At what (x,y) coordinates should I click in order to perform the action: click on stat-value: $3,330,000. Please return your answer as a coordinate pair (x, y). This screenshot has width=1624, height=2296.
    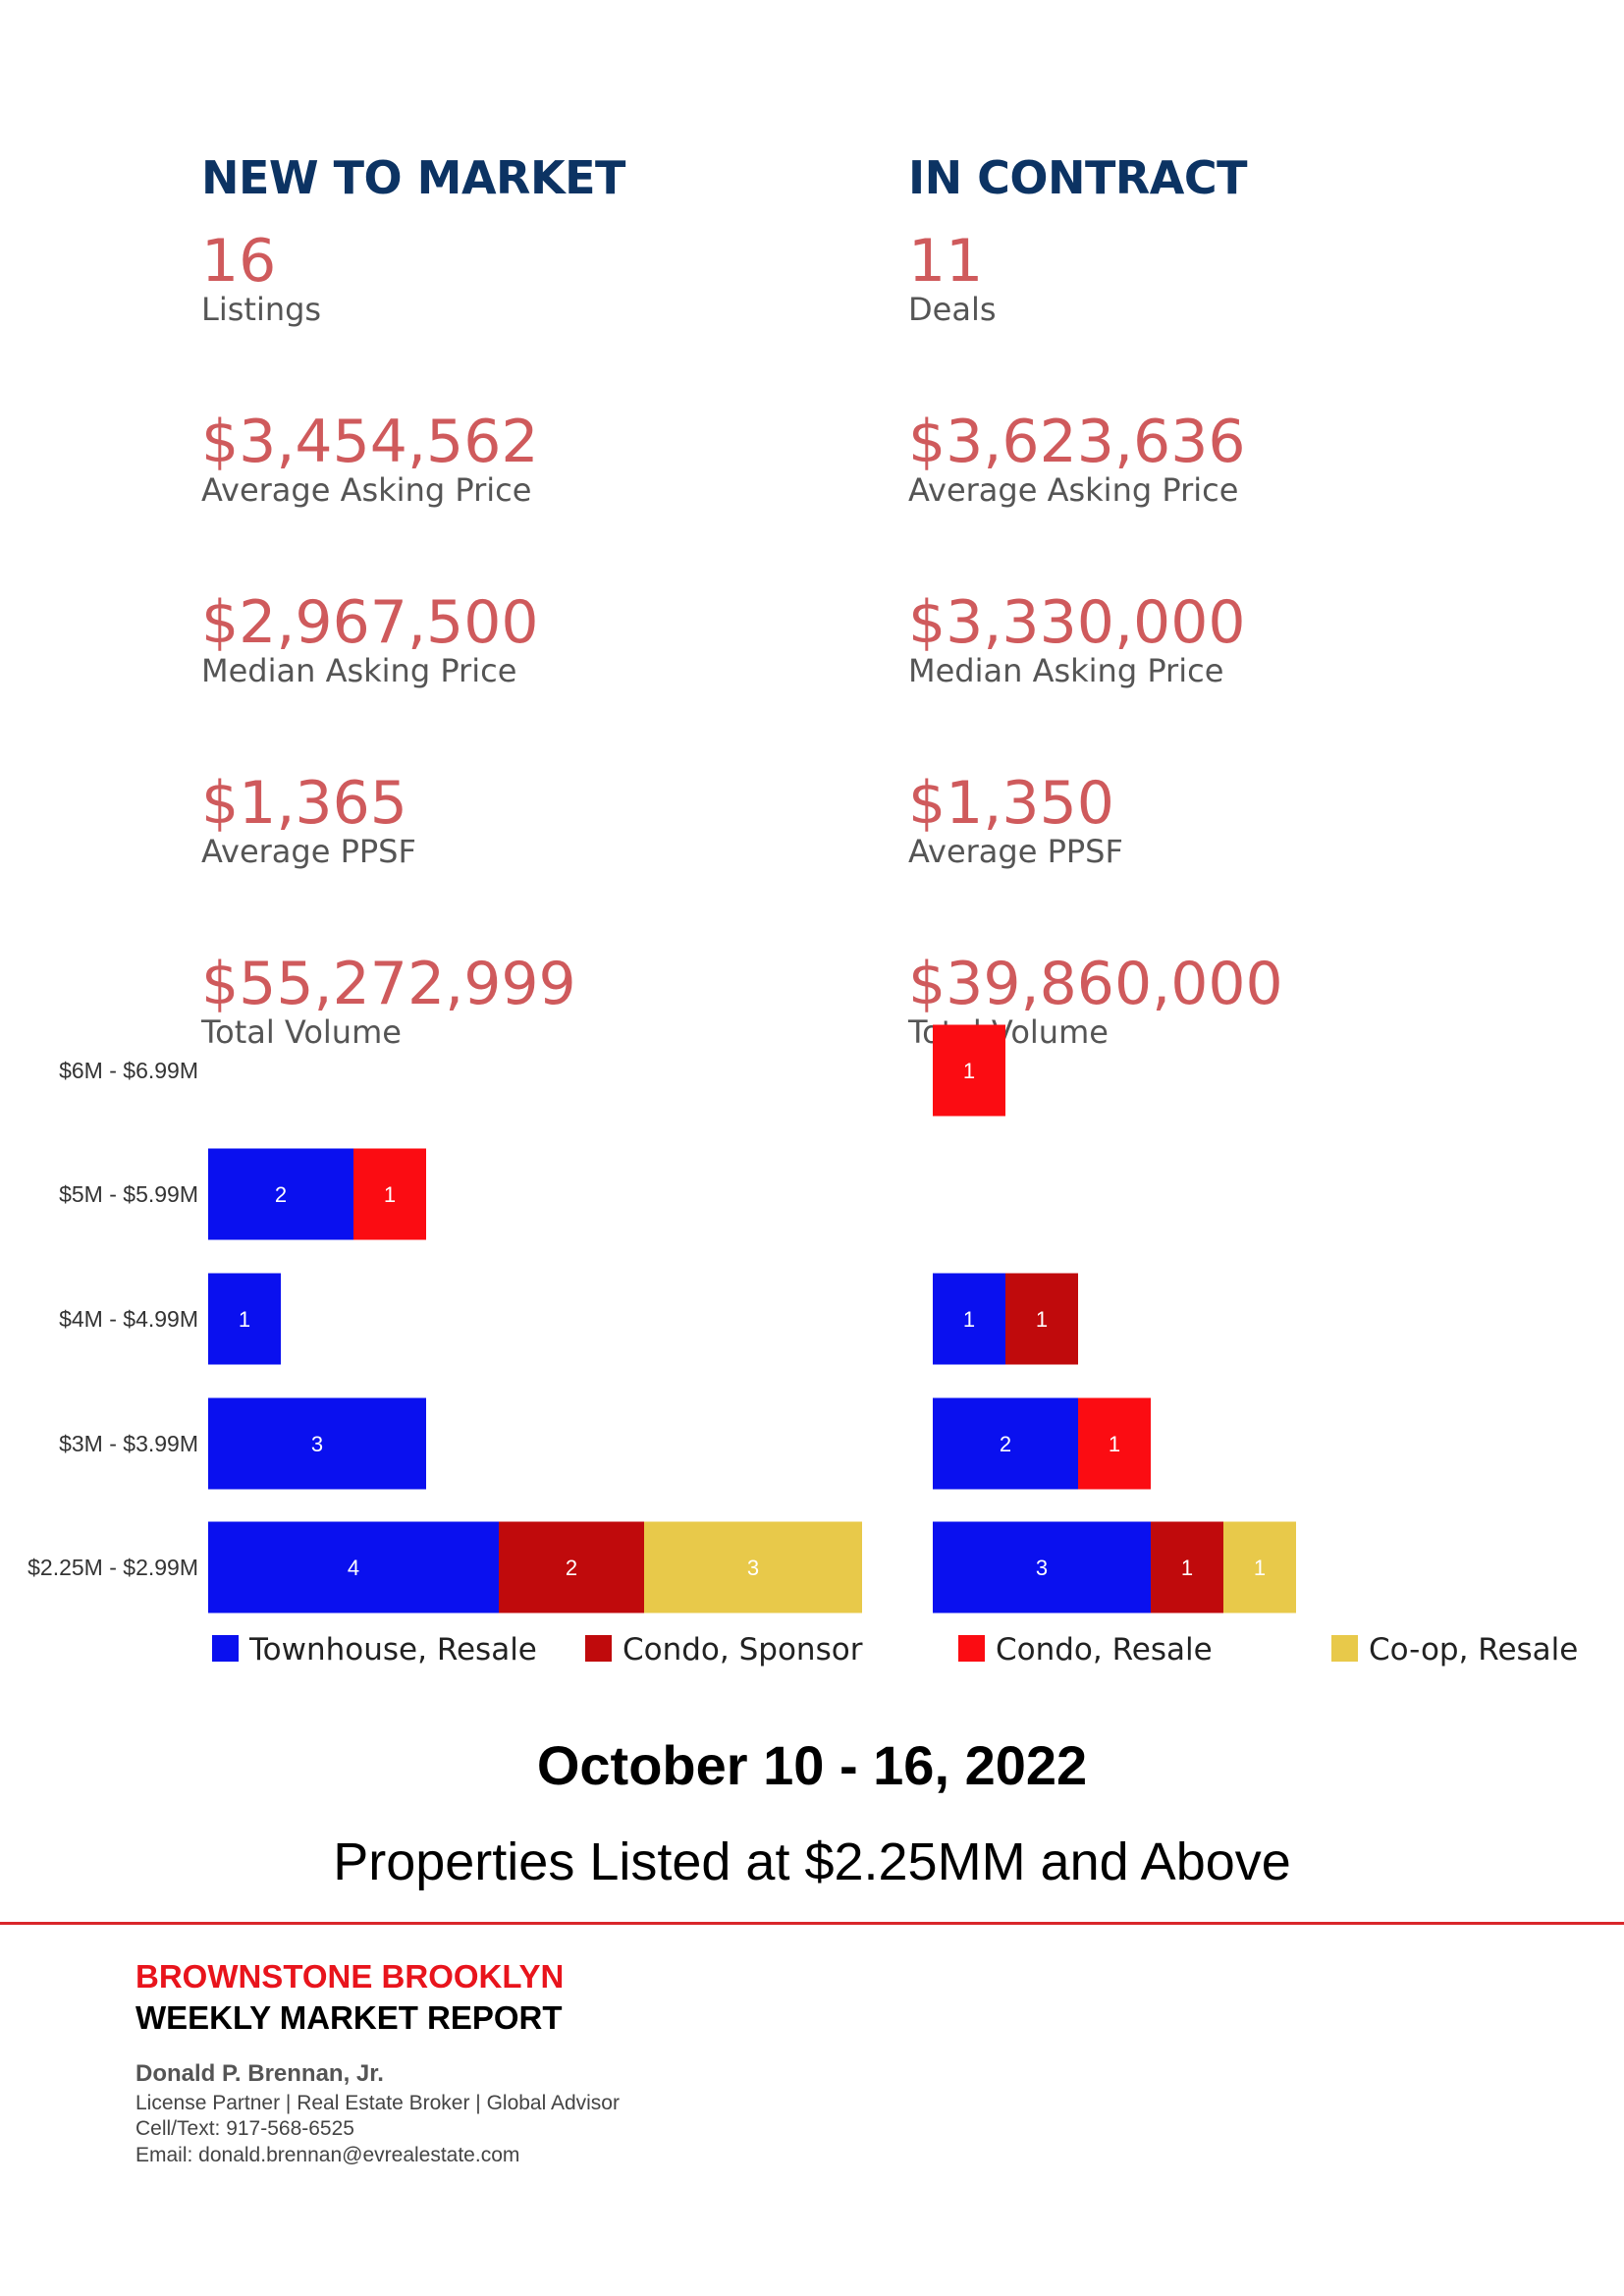
    Looking at the image, I should click on (1077, 622).